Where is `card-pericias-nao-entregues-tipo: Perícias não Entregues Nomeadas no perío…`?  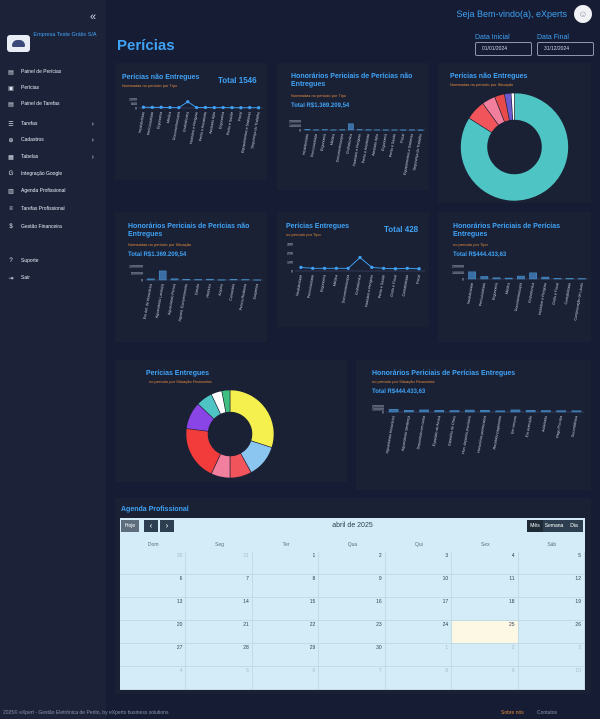 card-pericias-nao-entregues-tipo: Perícias não Entregues Nomeadas no perío… is located at coordinates (191, 121).